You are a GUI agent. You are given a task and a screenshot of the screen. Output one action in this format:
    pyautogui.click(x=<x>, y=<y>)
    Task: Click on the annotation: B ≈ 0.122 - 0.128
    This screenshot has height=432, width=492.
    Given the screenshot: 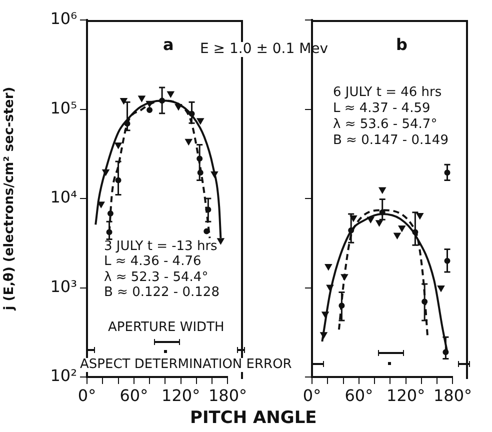 What is the action you would take?
    pyautogui.click(x=162, y=292)
    